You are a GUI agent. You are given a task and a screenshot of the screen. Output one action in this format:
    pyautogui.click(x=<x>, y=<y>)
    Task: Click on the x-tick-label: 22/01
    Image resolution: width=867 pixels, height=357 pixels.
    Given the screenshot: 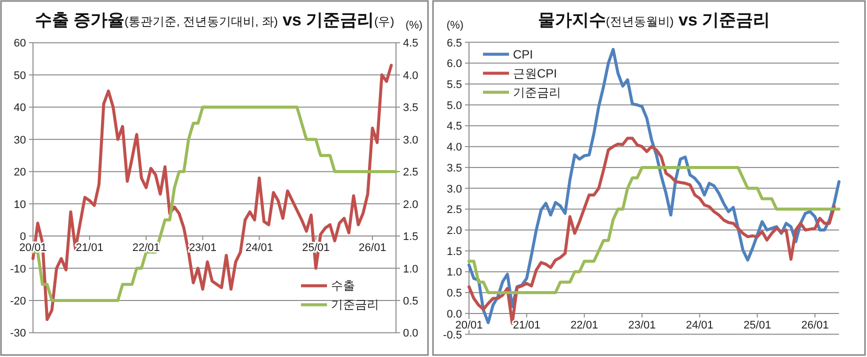 What is the action you would take?
    pyautogui.click(x=584, y=325)
    